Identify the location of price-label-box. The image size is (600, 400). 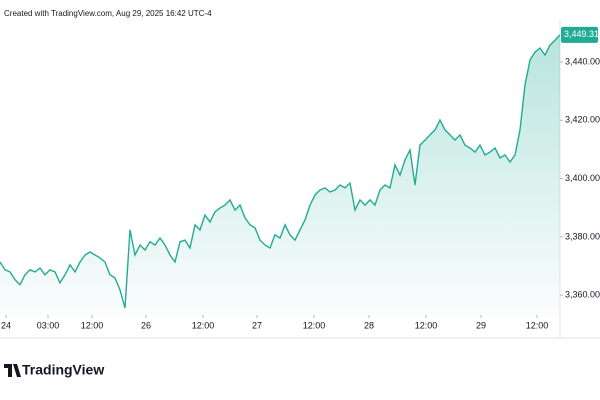
(579, 34).